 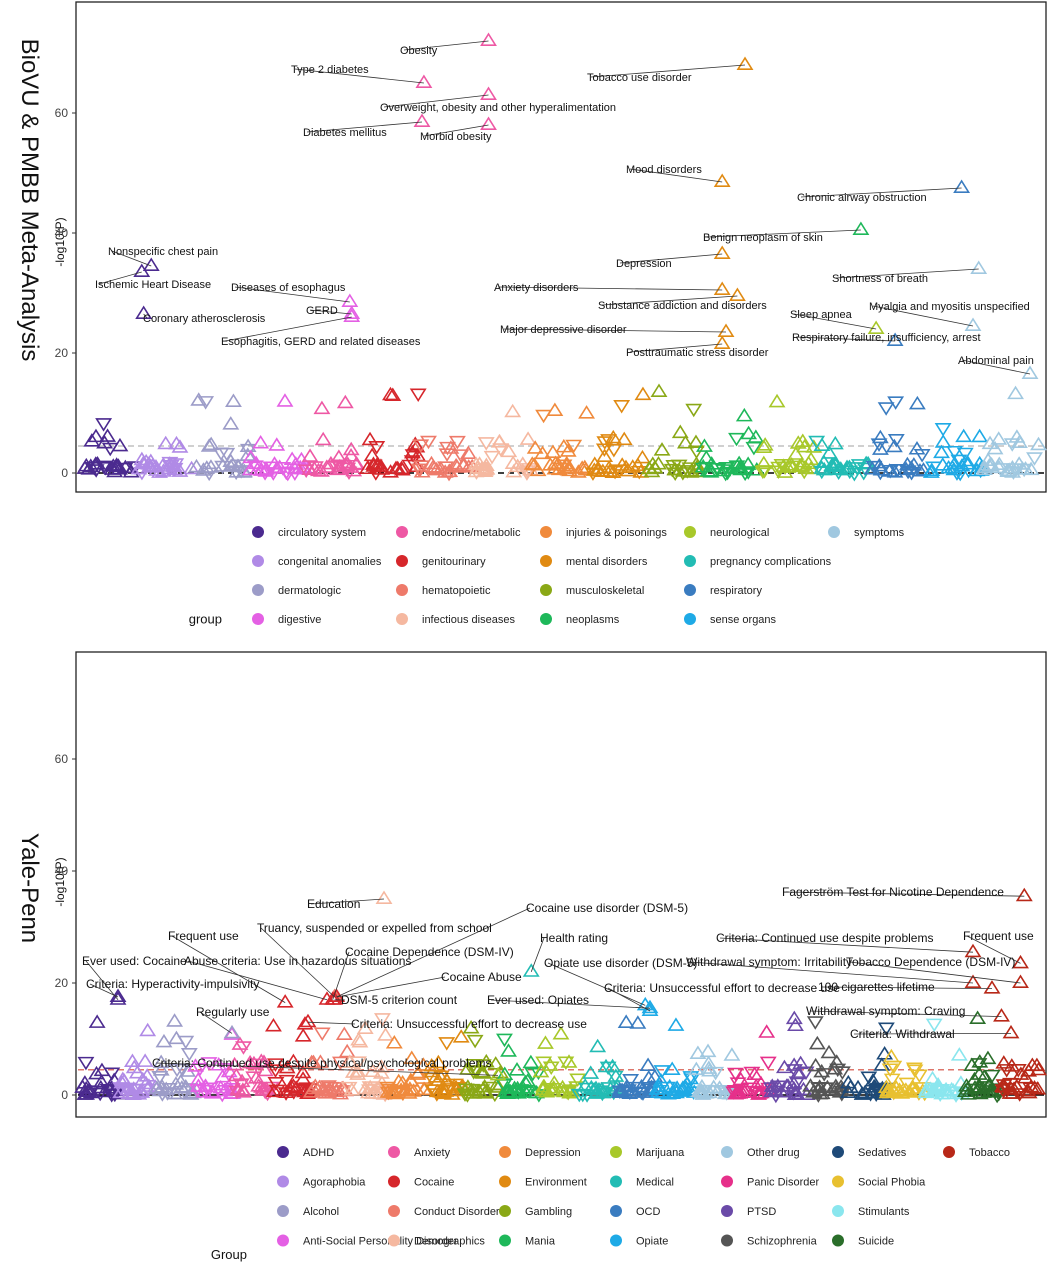 I want to click on annotation-label: Coronary atherosclerosis, so click(x=204, y=319).